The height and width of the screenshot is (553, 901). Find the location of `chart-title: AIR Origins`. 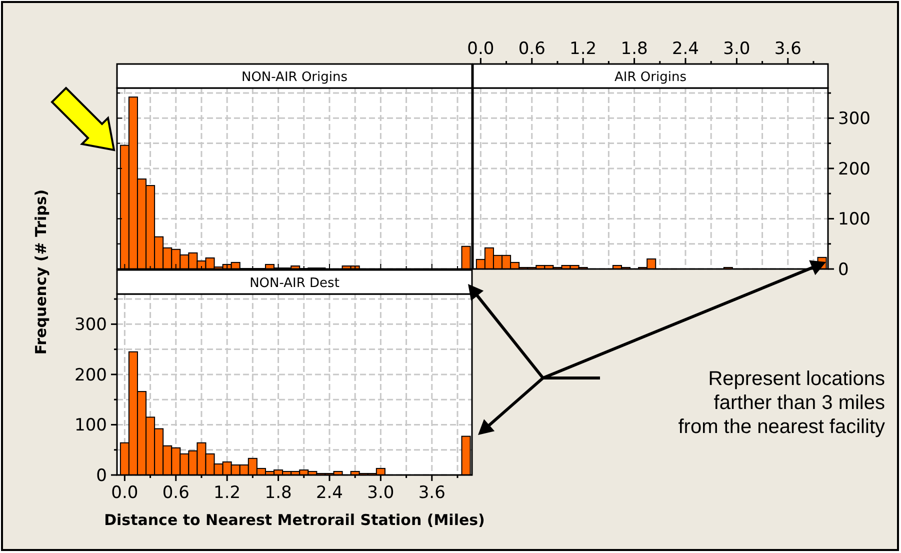

chart-title: AIR Origins is located at coordinates (650, 77).